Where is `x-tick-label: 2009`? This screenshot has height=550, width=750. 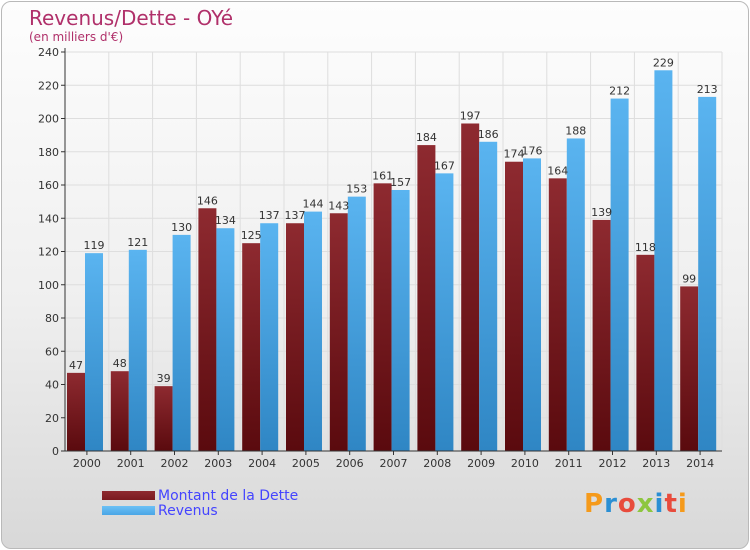
x-tick-label: 2009 is located at coordinates (481, 463).